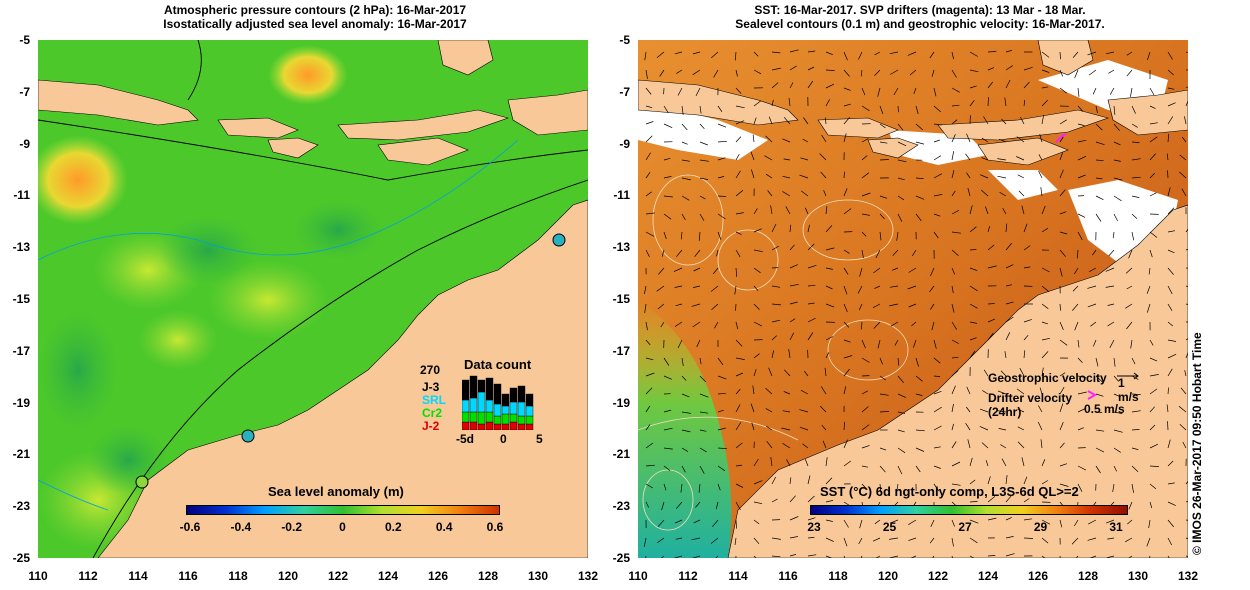 This screenshot has height=590, width=1250. What do you see at coordinates (1131, 386) in the screenshot?
I see `geostrophic-velocity-scale: 1 m/s` at bounding box center [1131, 386].